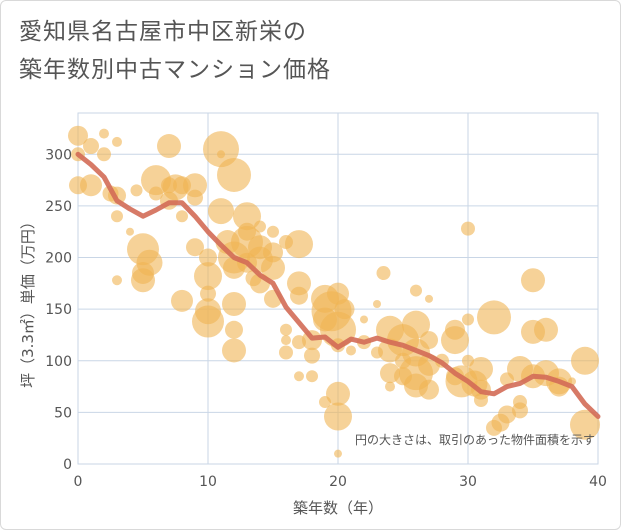 This screenshot has width=621, height=530. I want to click on y-tick-label: 0, so click(67, 465).